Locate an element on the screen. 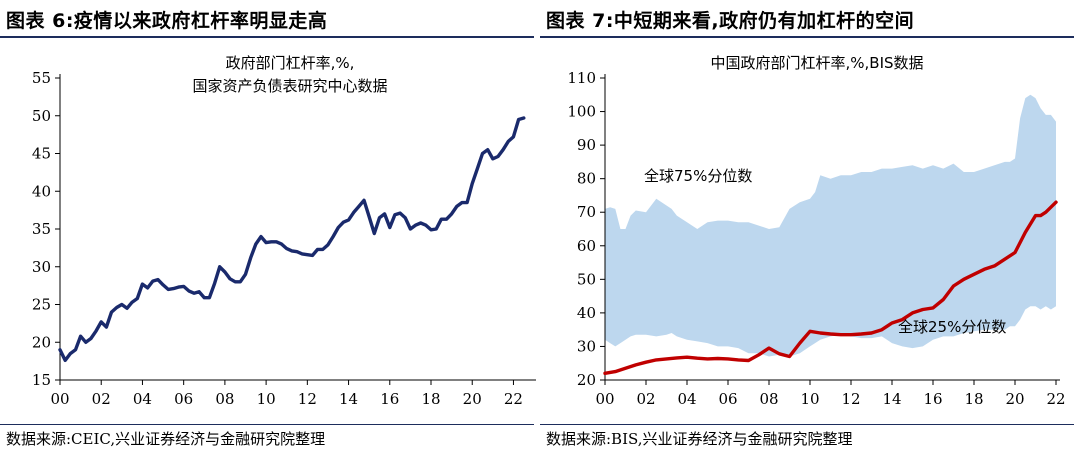 This screenshot has height=453, width=1080. chart-title-right: 中国政府部门杠杆率,%,BIS数据 is located at coordinates (816, 63).